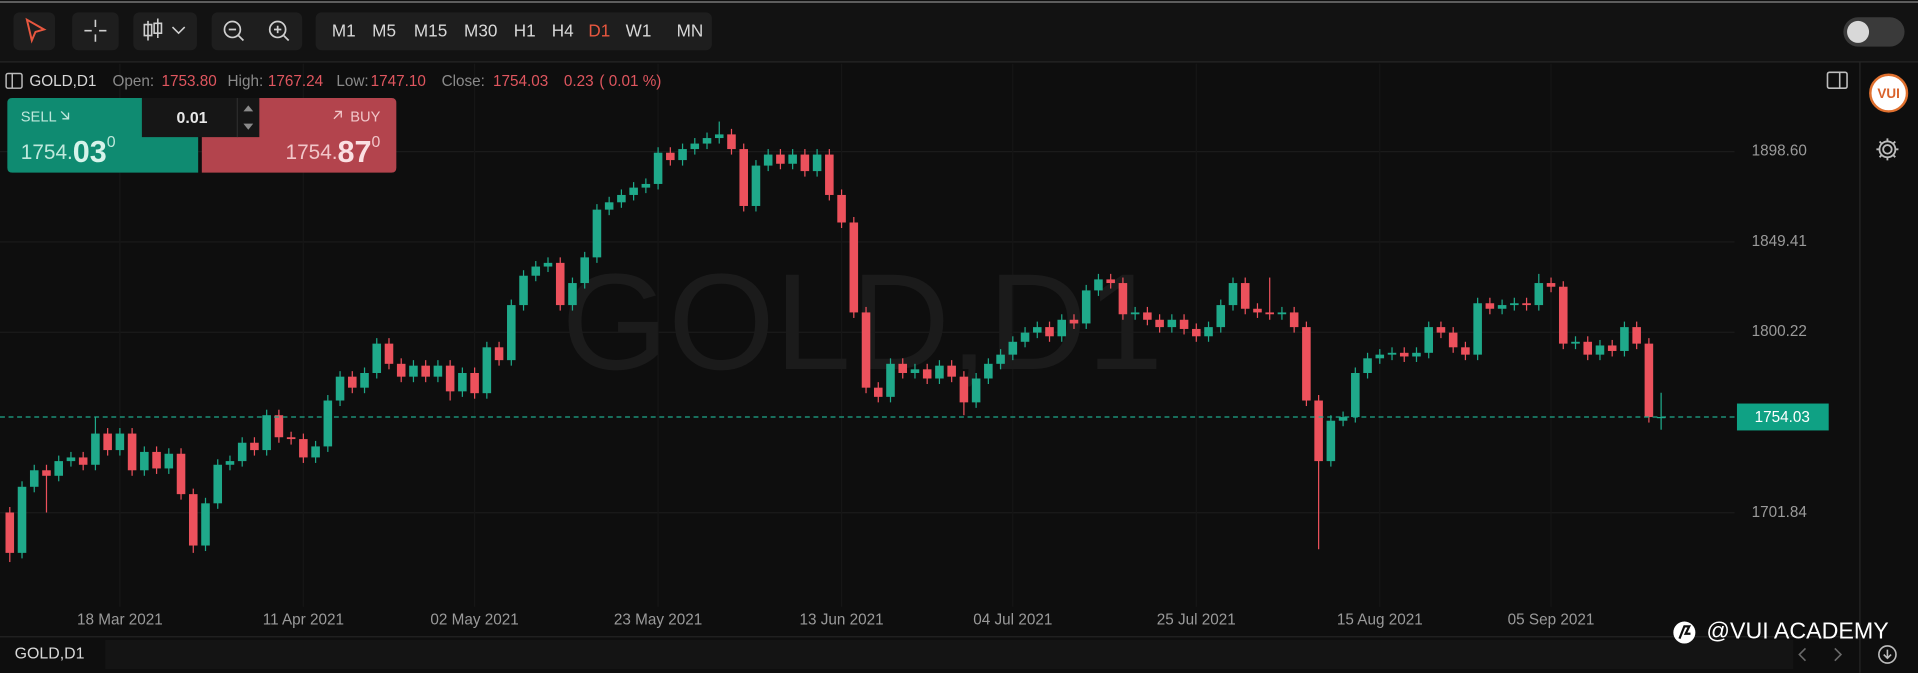  Describe the element at coordinates (1887, 654) in the screenshot. I see `scroll-end-icon` at that location.